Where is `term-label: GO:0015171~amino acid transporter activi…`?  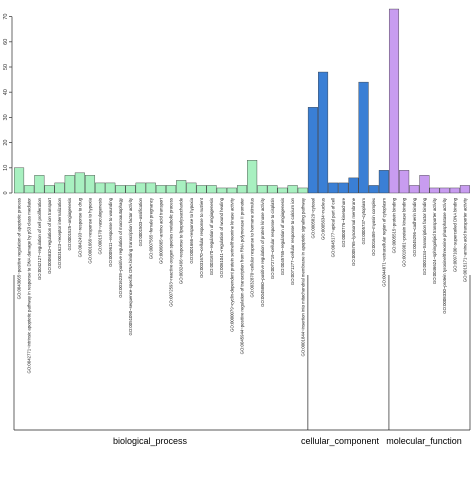 term-label: GO:0015171~amino acid transporter activi… is located at coordinates (464, 239).